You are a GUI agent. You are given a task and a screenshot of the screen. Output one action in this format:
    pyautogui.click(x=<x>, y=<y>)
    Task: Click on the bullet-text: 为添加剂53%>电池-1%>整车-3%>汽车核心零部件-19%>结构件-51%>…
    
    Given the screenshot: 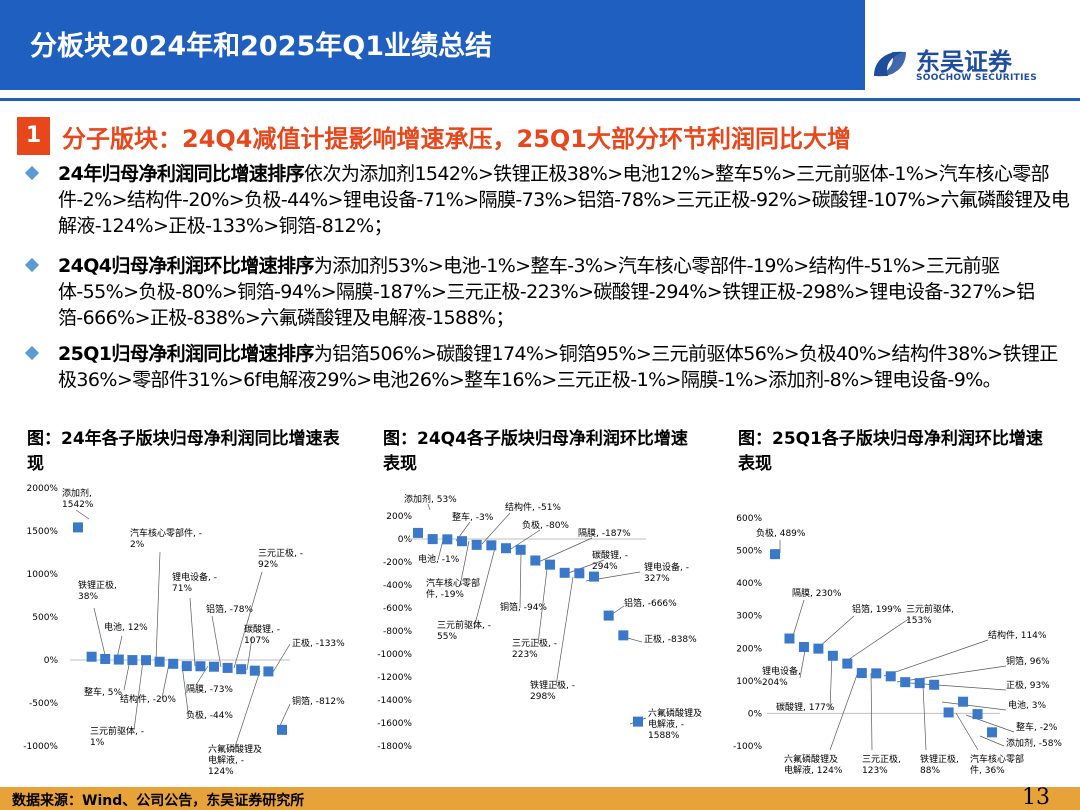 What is the action you would take?
    pyautogui.click(x=546, y=292)
    